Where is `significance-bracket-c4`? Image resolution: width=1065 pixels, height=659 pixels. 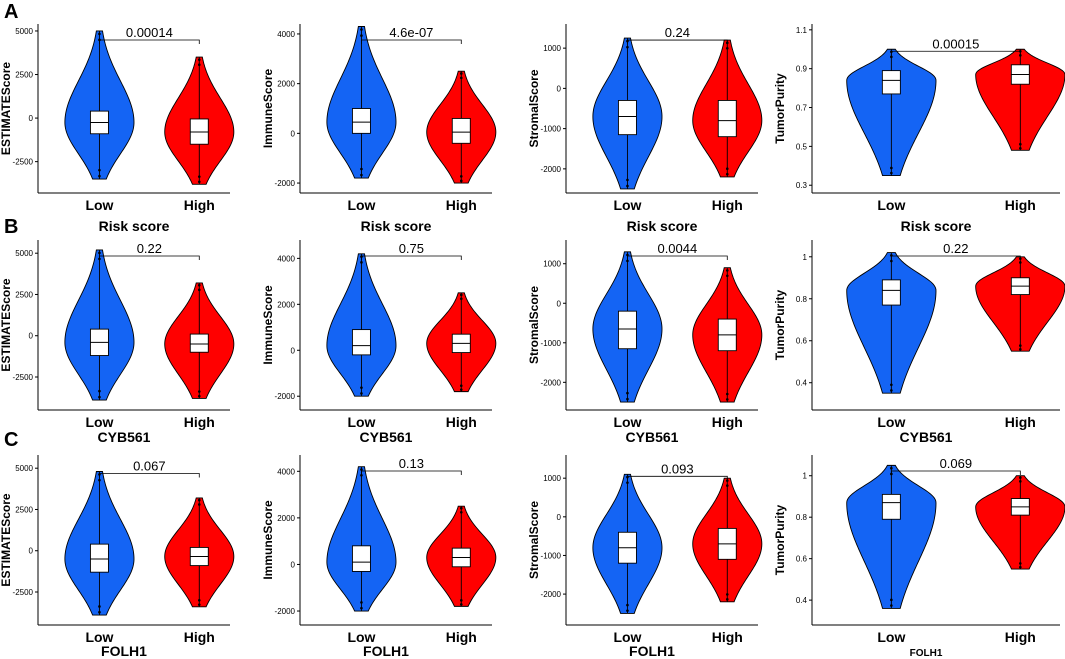
significance-bracket-c4 is located at coordinates (955, 472).